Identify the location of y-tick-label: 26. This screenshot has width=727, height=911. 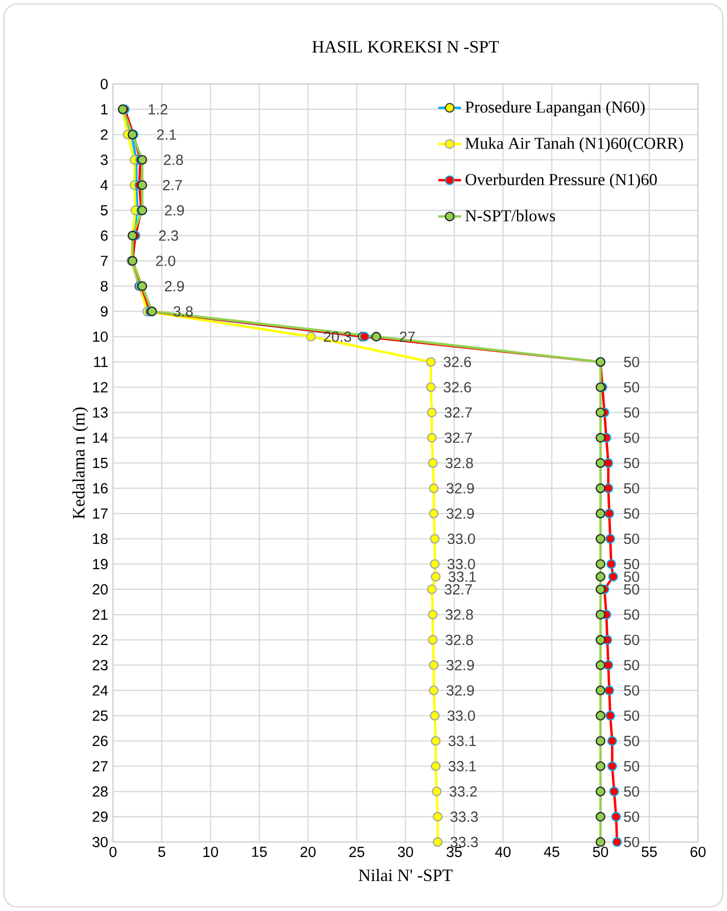
(100, 741).